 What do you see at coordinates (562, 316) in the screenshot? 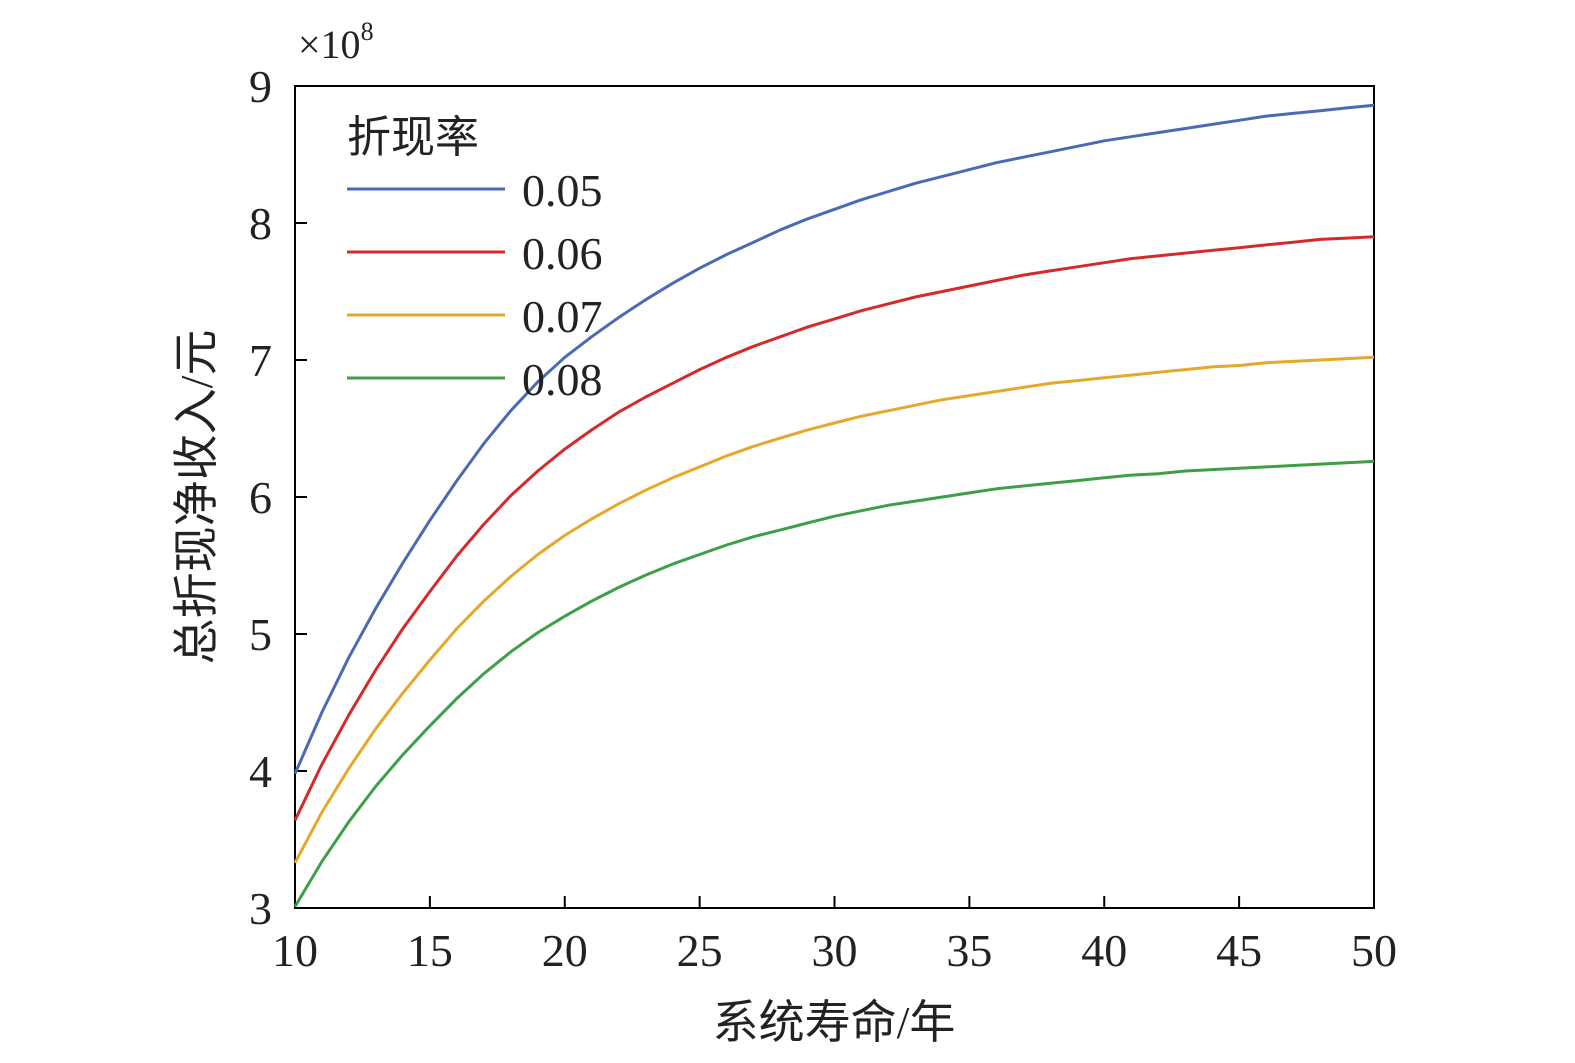
I see `legend-label-0.07: 0.07` at bounding box center [562, 316].